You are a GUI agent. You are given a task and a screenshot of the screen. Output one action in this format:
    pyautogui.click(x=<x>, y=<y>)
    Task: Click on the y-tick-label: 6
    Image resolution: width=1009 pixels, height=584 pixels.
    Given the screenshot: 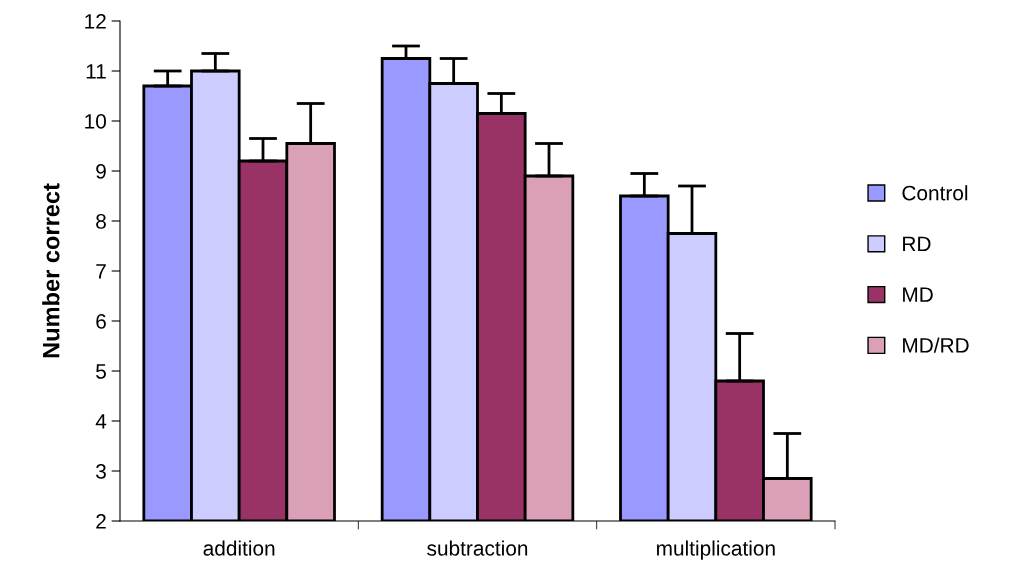 What is the action you would take?
    pyautogui.click(x=101, y=321)
    